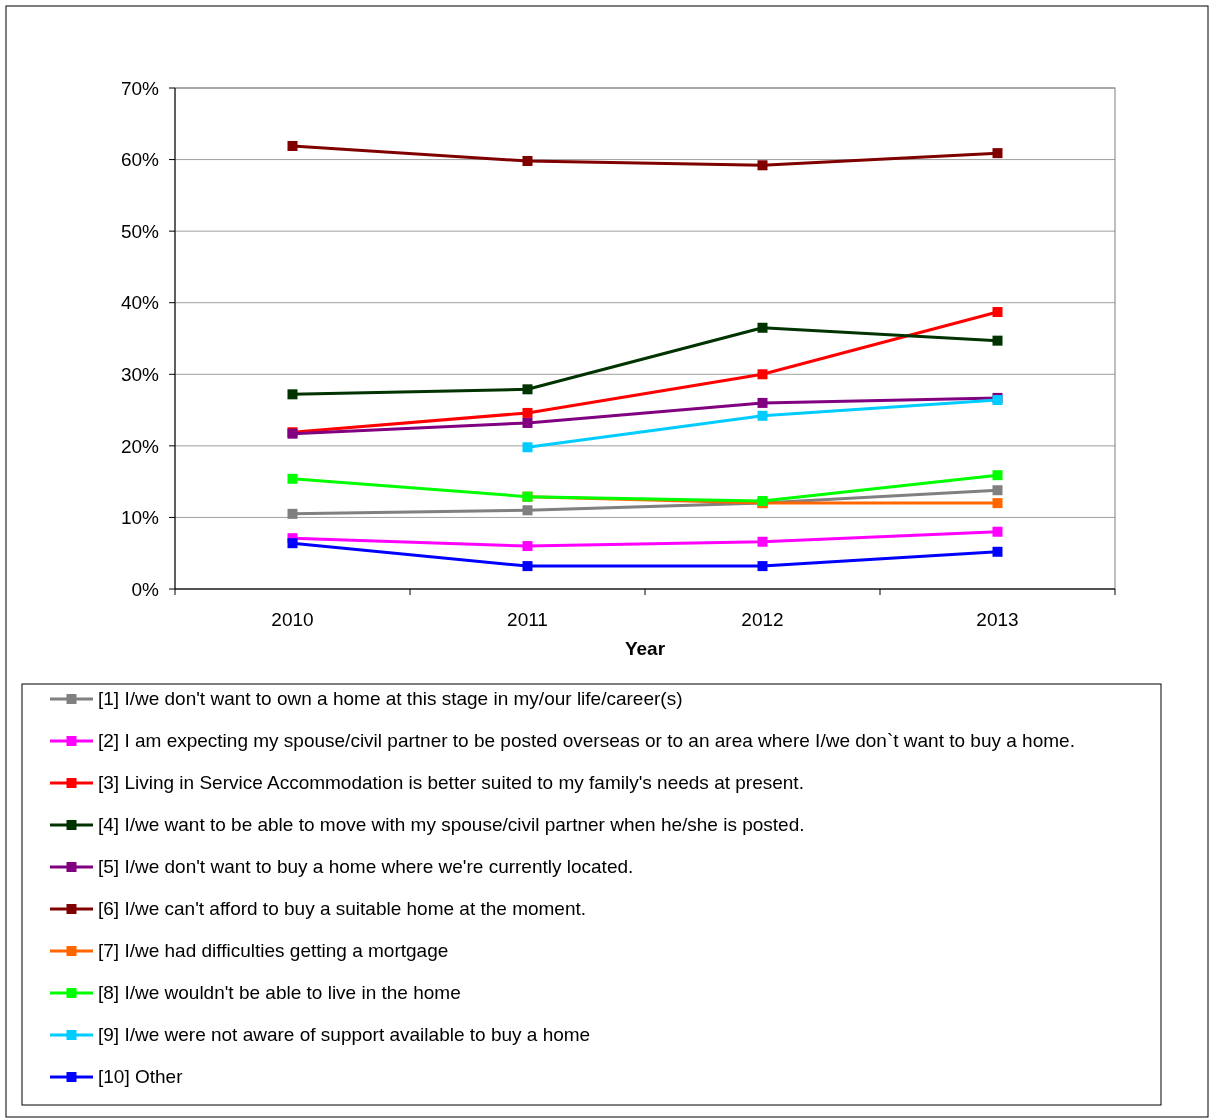 This screenshot has height=1118, width=1209. I want to click on legend-label: [5] I/we don't want to buy a home where we're currently located., so click(366, 866).